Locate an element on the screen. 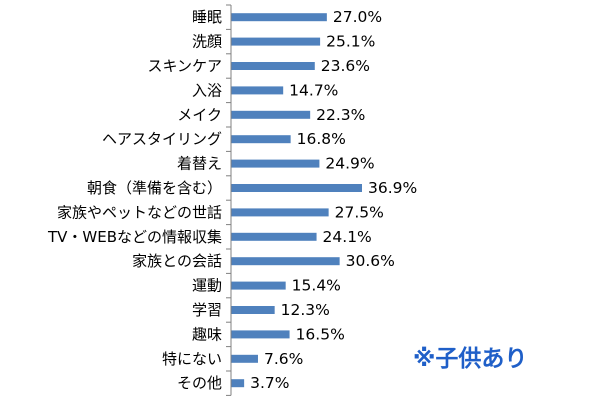 This screenshot has height=400, width=600. value-label: 24.1% is located at coordinates (347, 237).